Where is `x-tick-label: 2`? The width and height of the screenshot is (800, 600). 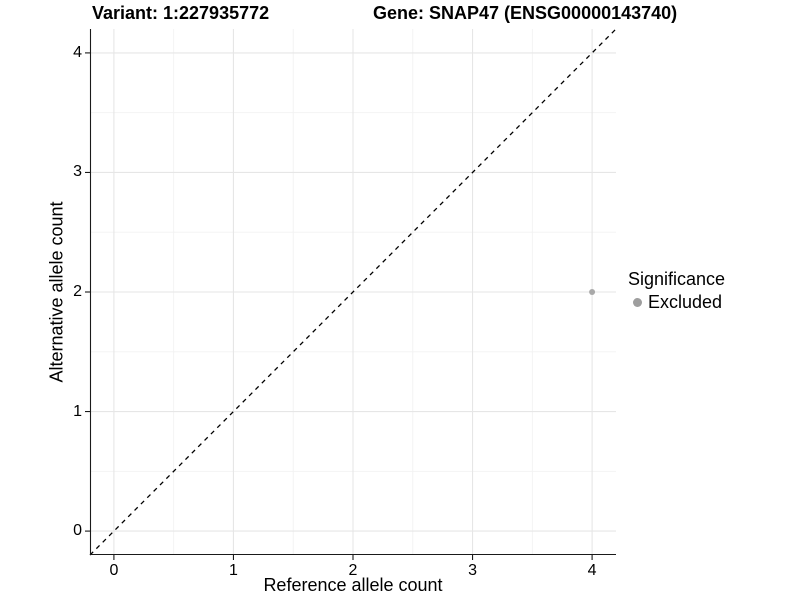
x-tick-label: 2 is located at coordinates (353, 570).